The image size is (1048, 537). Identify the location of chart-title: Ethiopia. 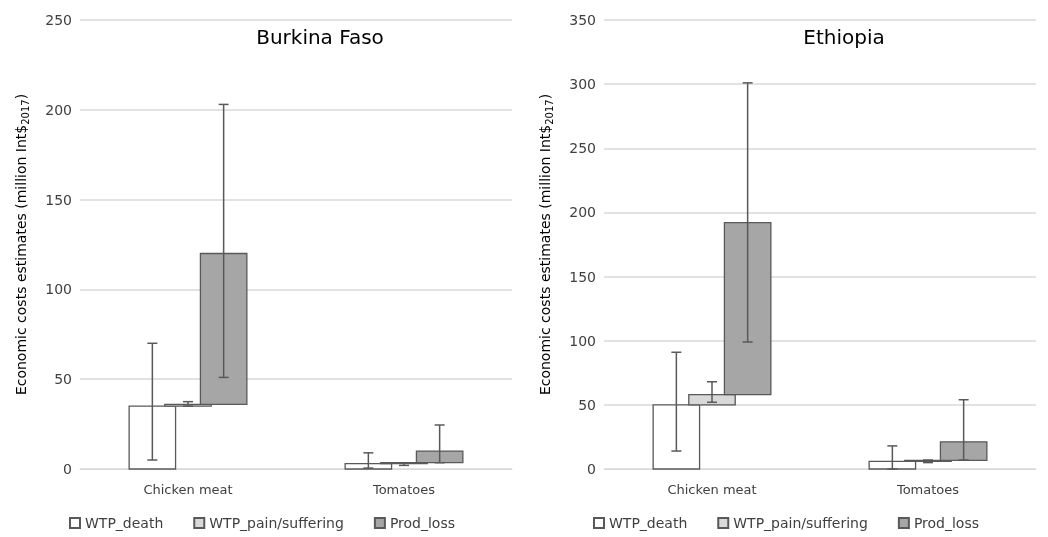
(844, 37).